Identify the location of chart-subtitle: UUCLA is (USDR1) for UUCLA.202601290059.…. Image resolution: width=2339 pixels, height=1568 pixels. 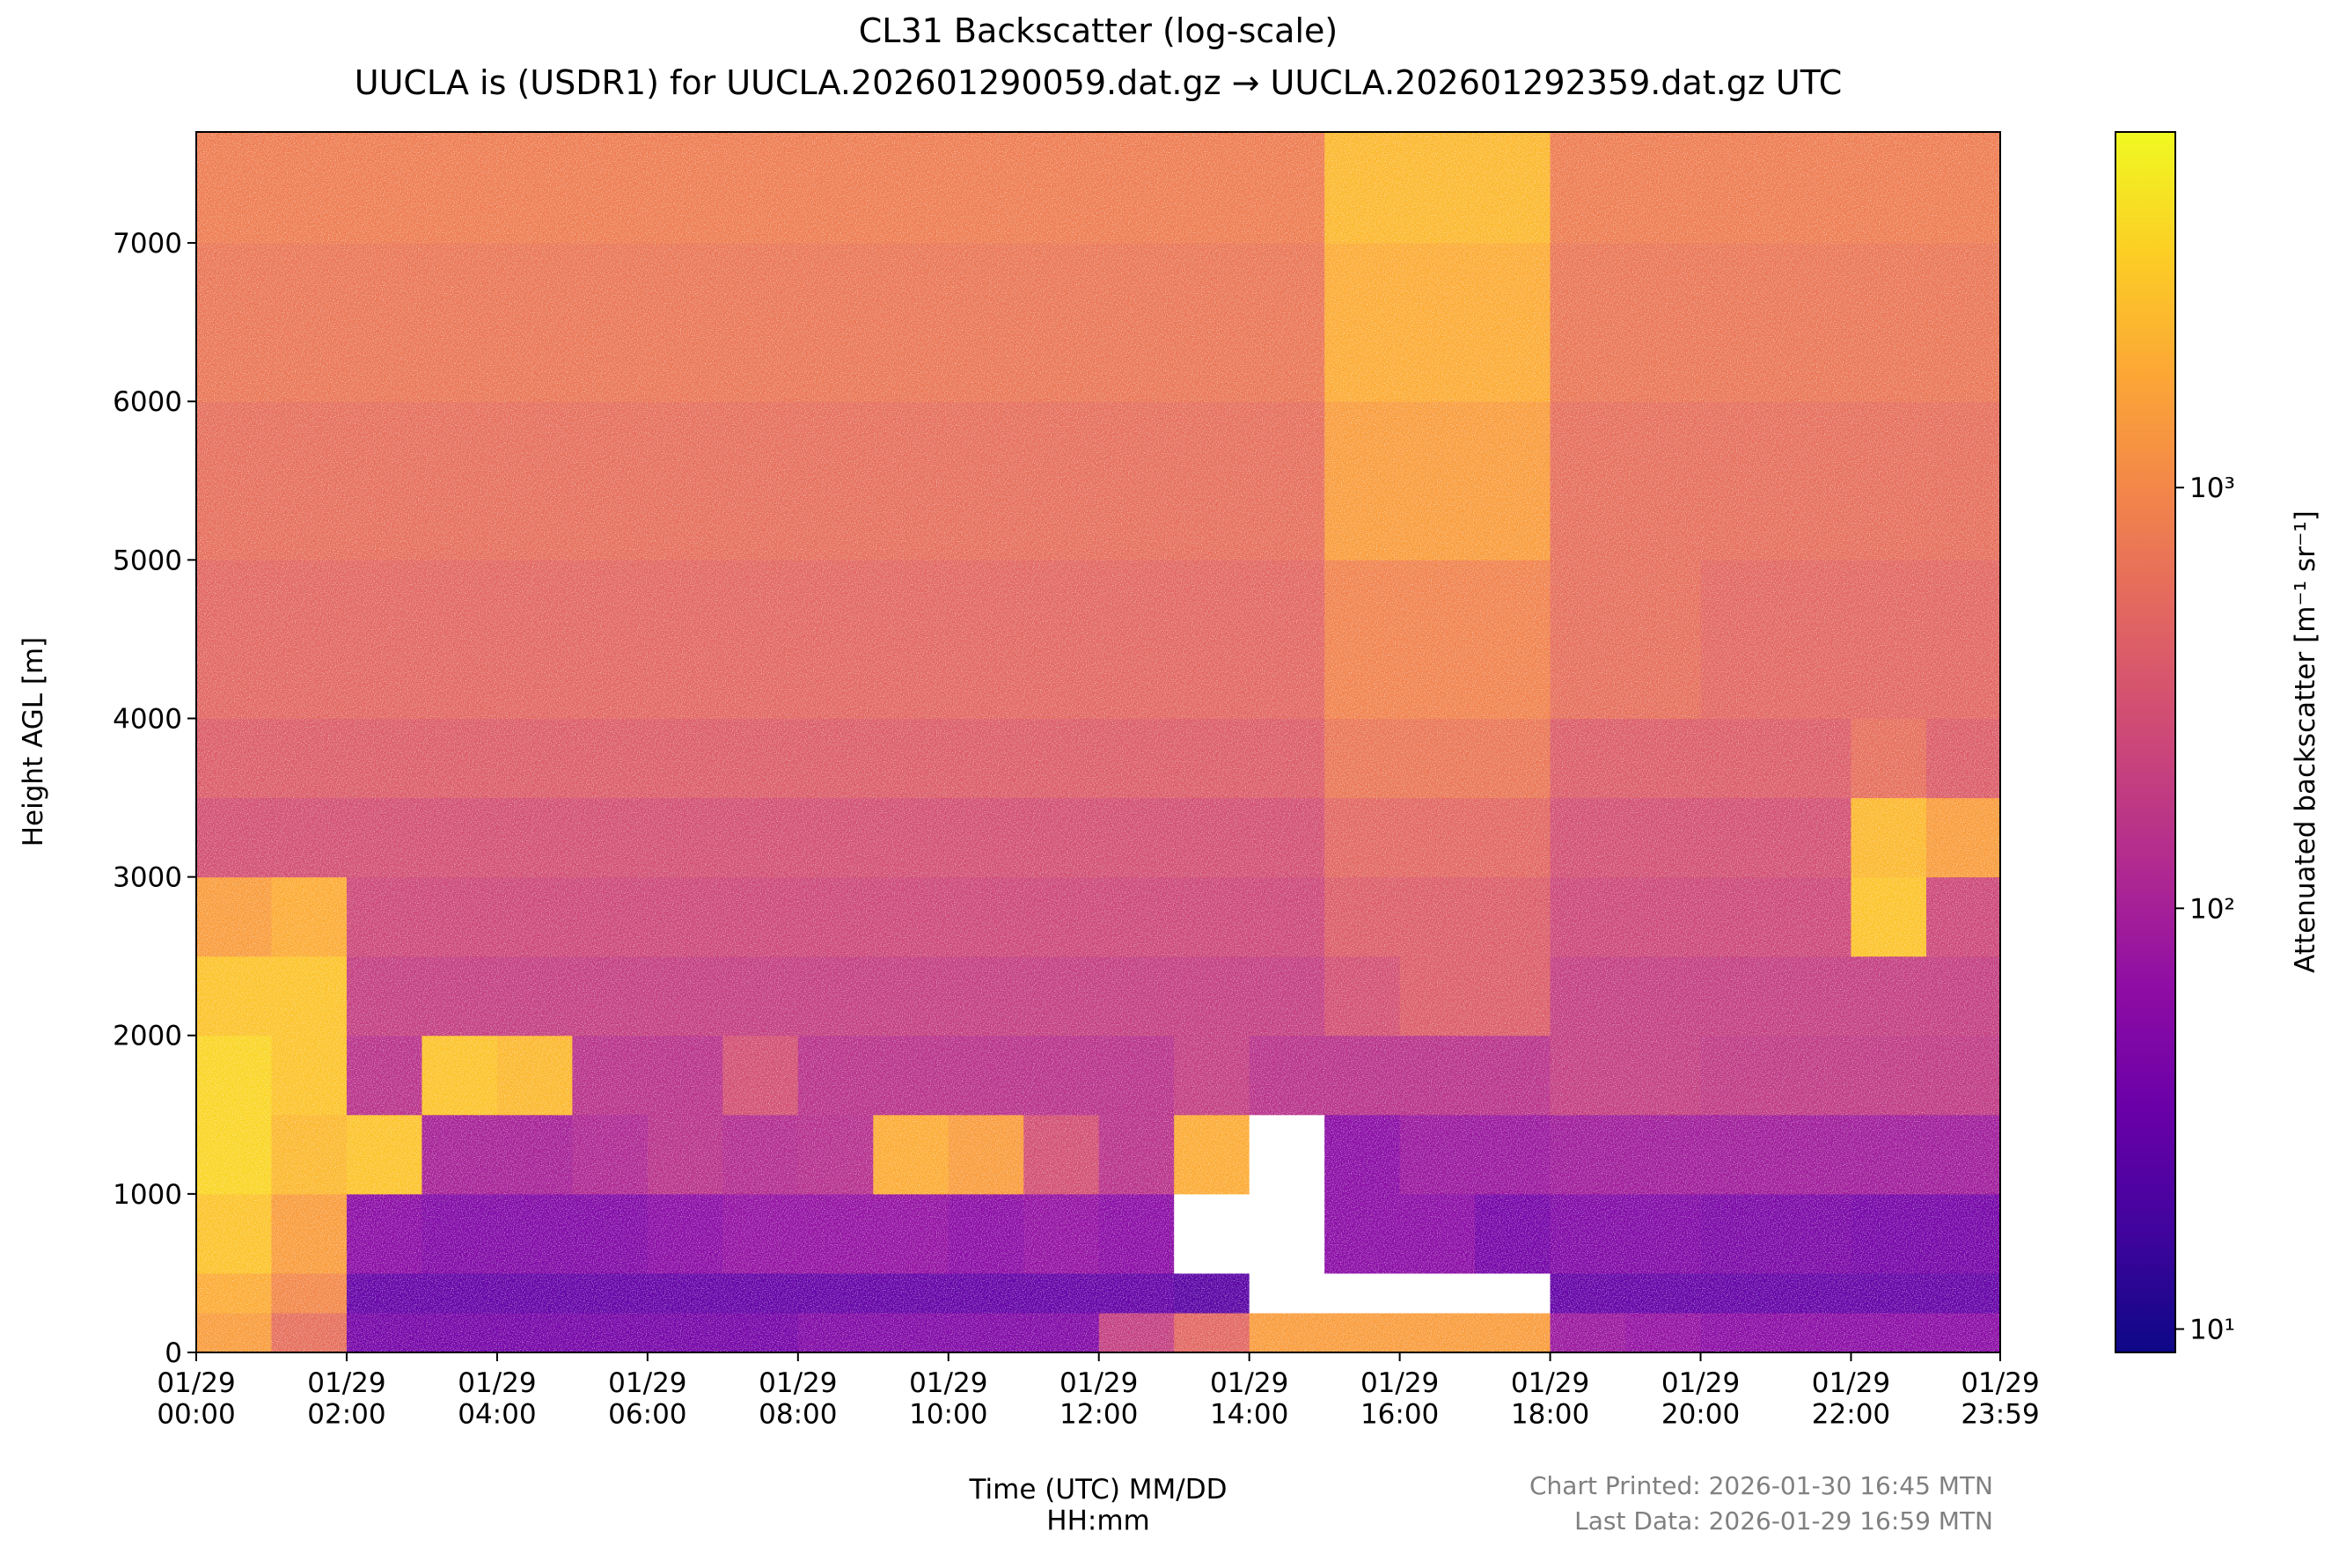
(1098, 82).